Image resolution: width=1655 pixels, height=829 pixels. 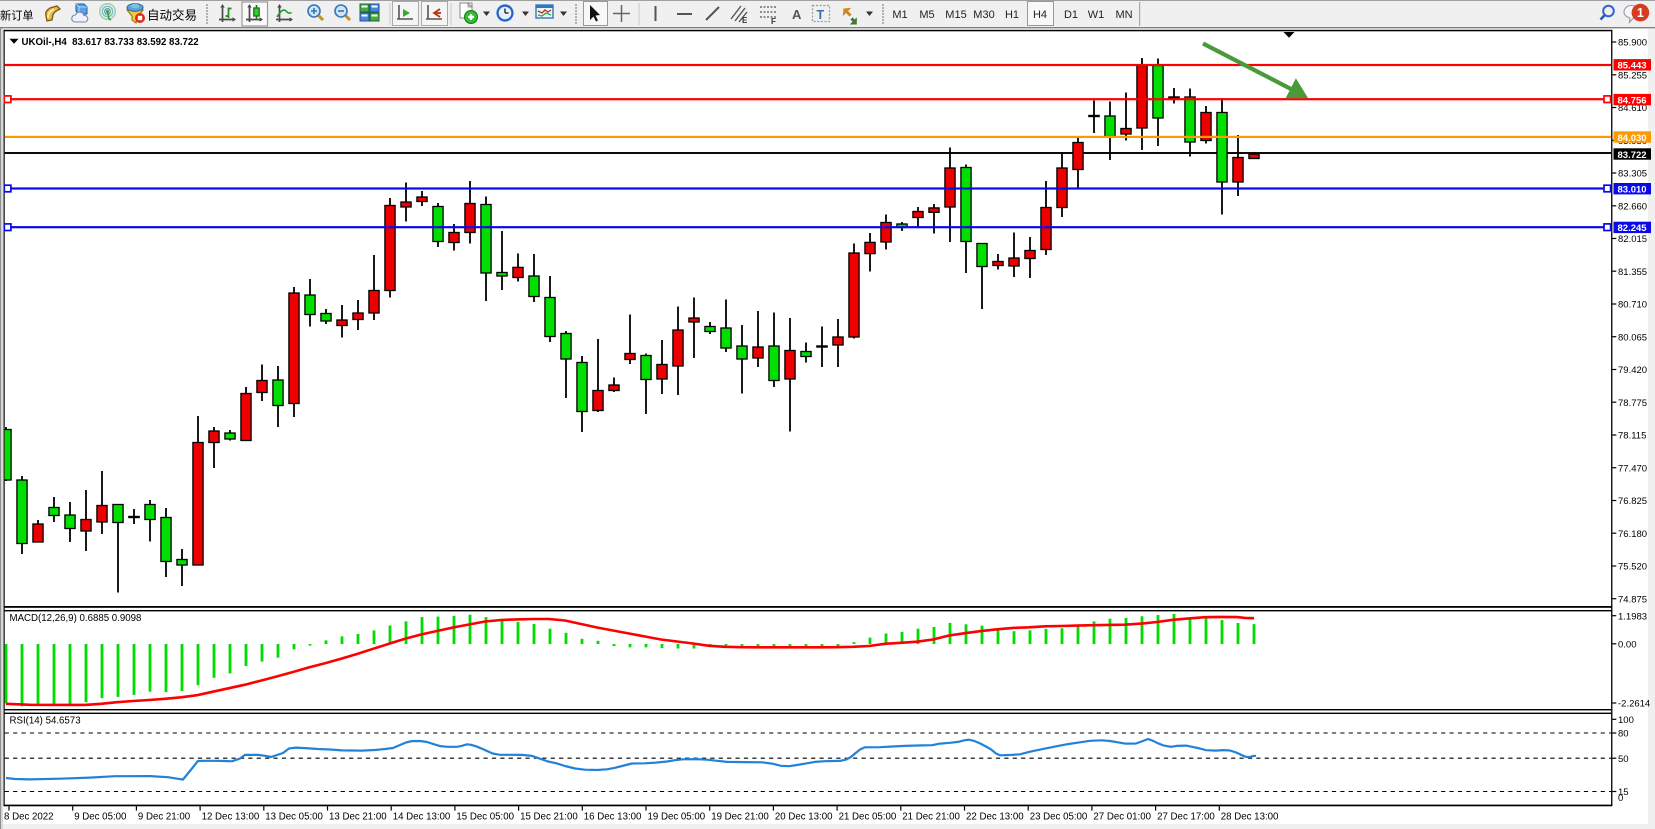 What do you see at coordinates (1632, 436) in the screenshot?
I see `svg-text: 78.115` at bounding box center [1632, 436].